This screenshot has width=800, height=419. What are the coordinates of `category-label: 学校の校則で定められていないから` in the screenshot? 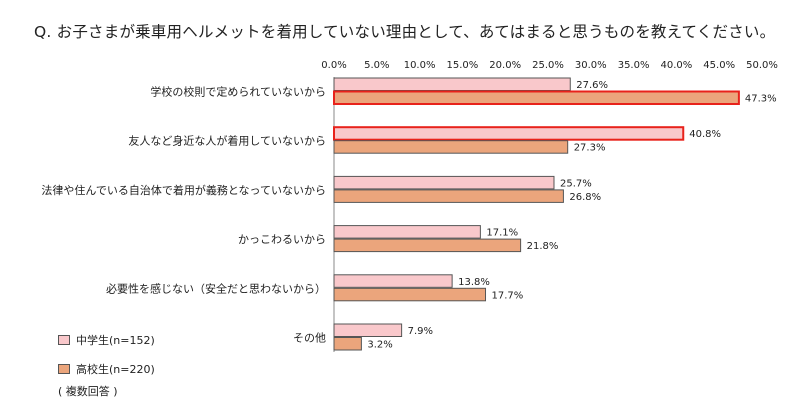 It's located at (238, 92).